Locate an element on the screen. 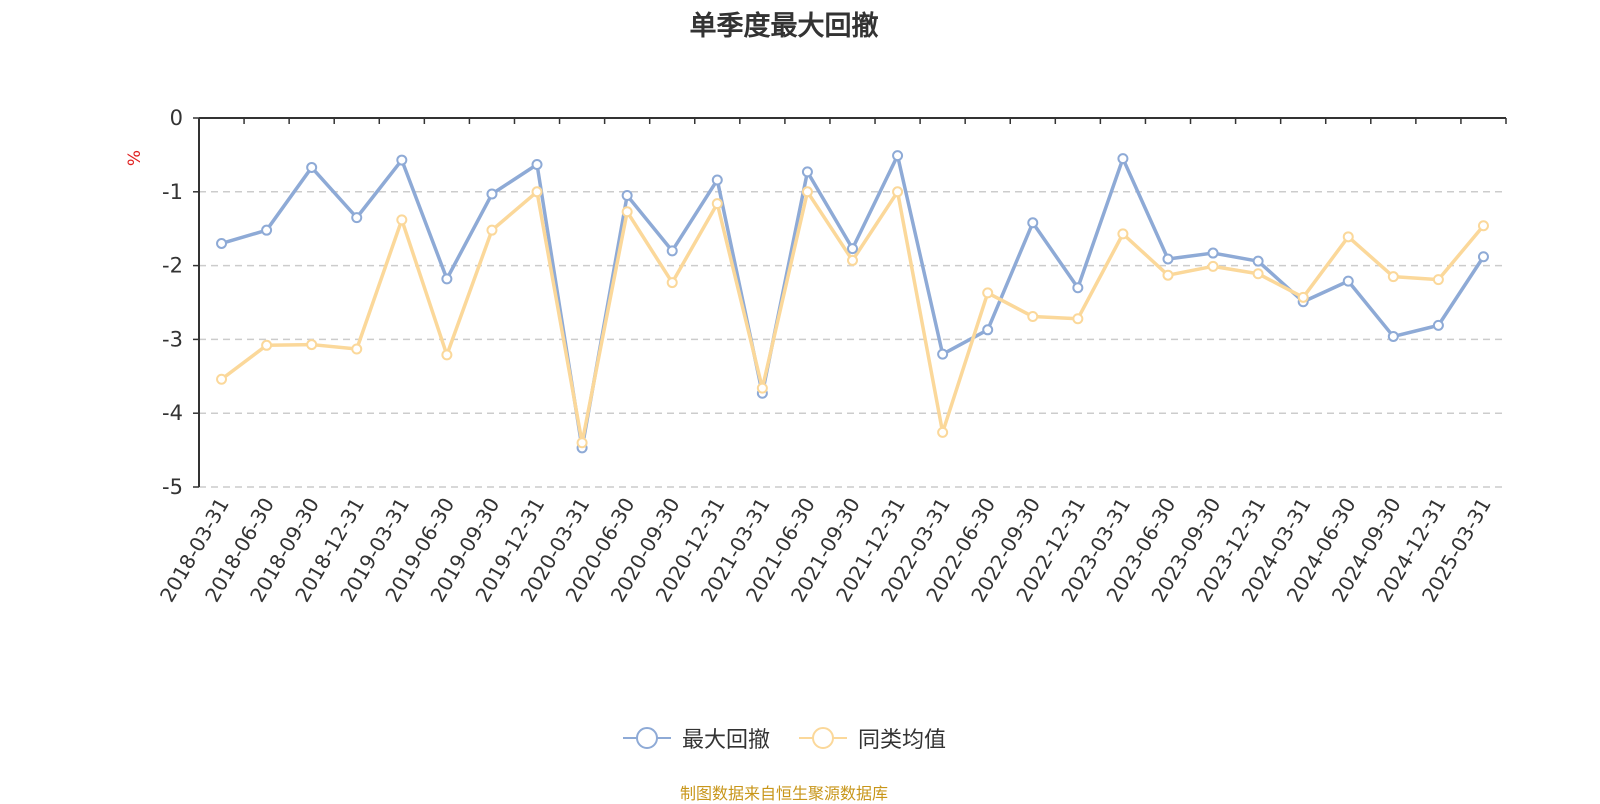 The width and height of the screenshot is (1600, 804). y-tick-label: -4 is located at coordinates (172, 413).